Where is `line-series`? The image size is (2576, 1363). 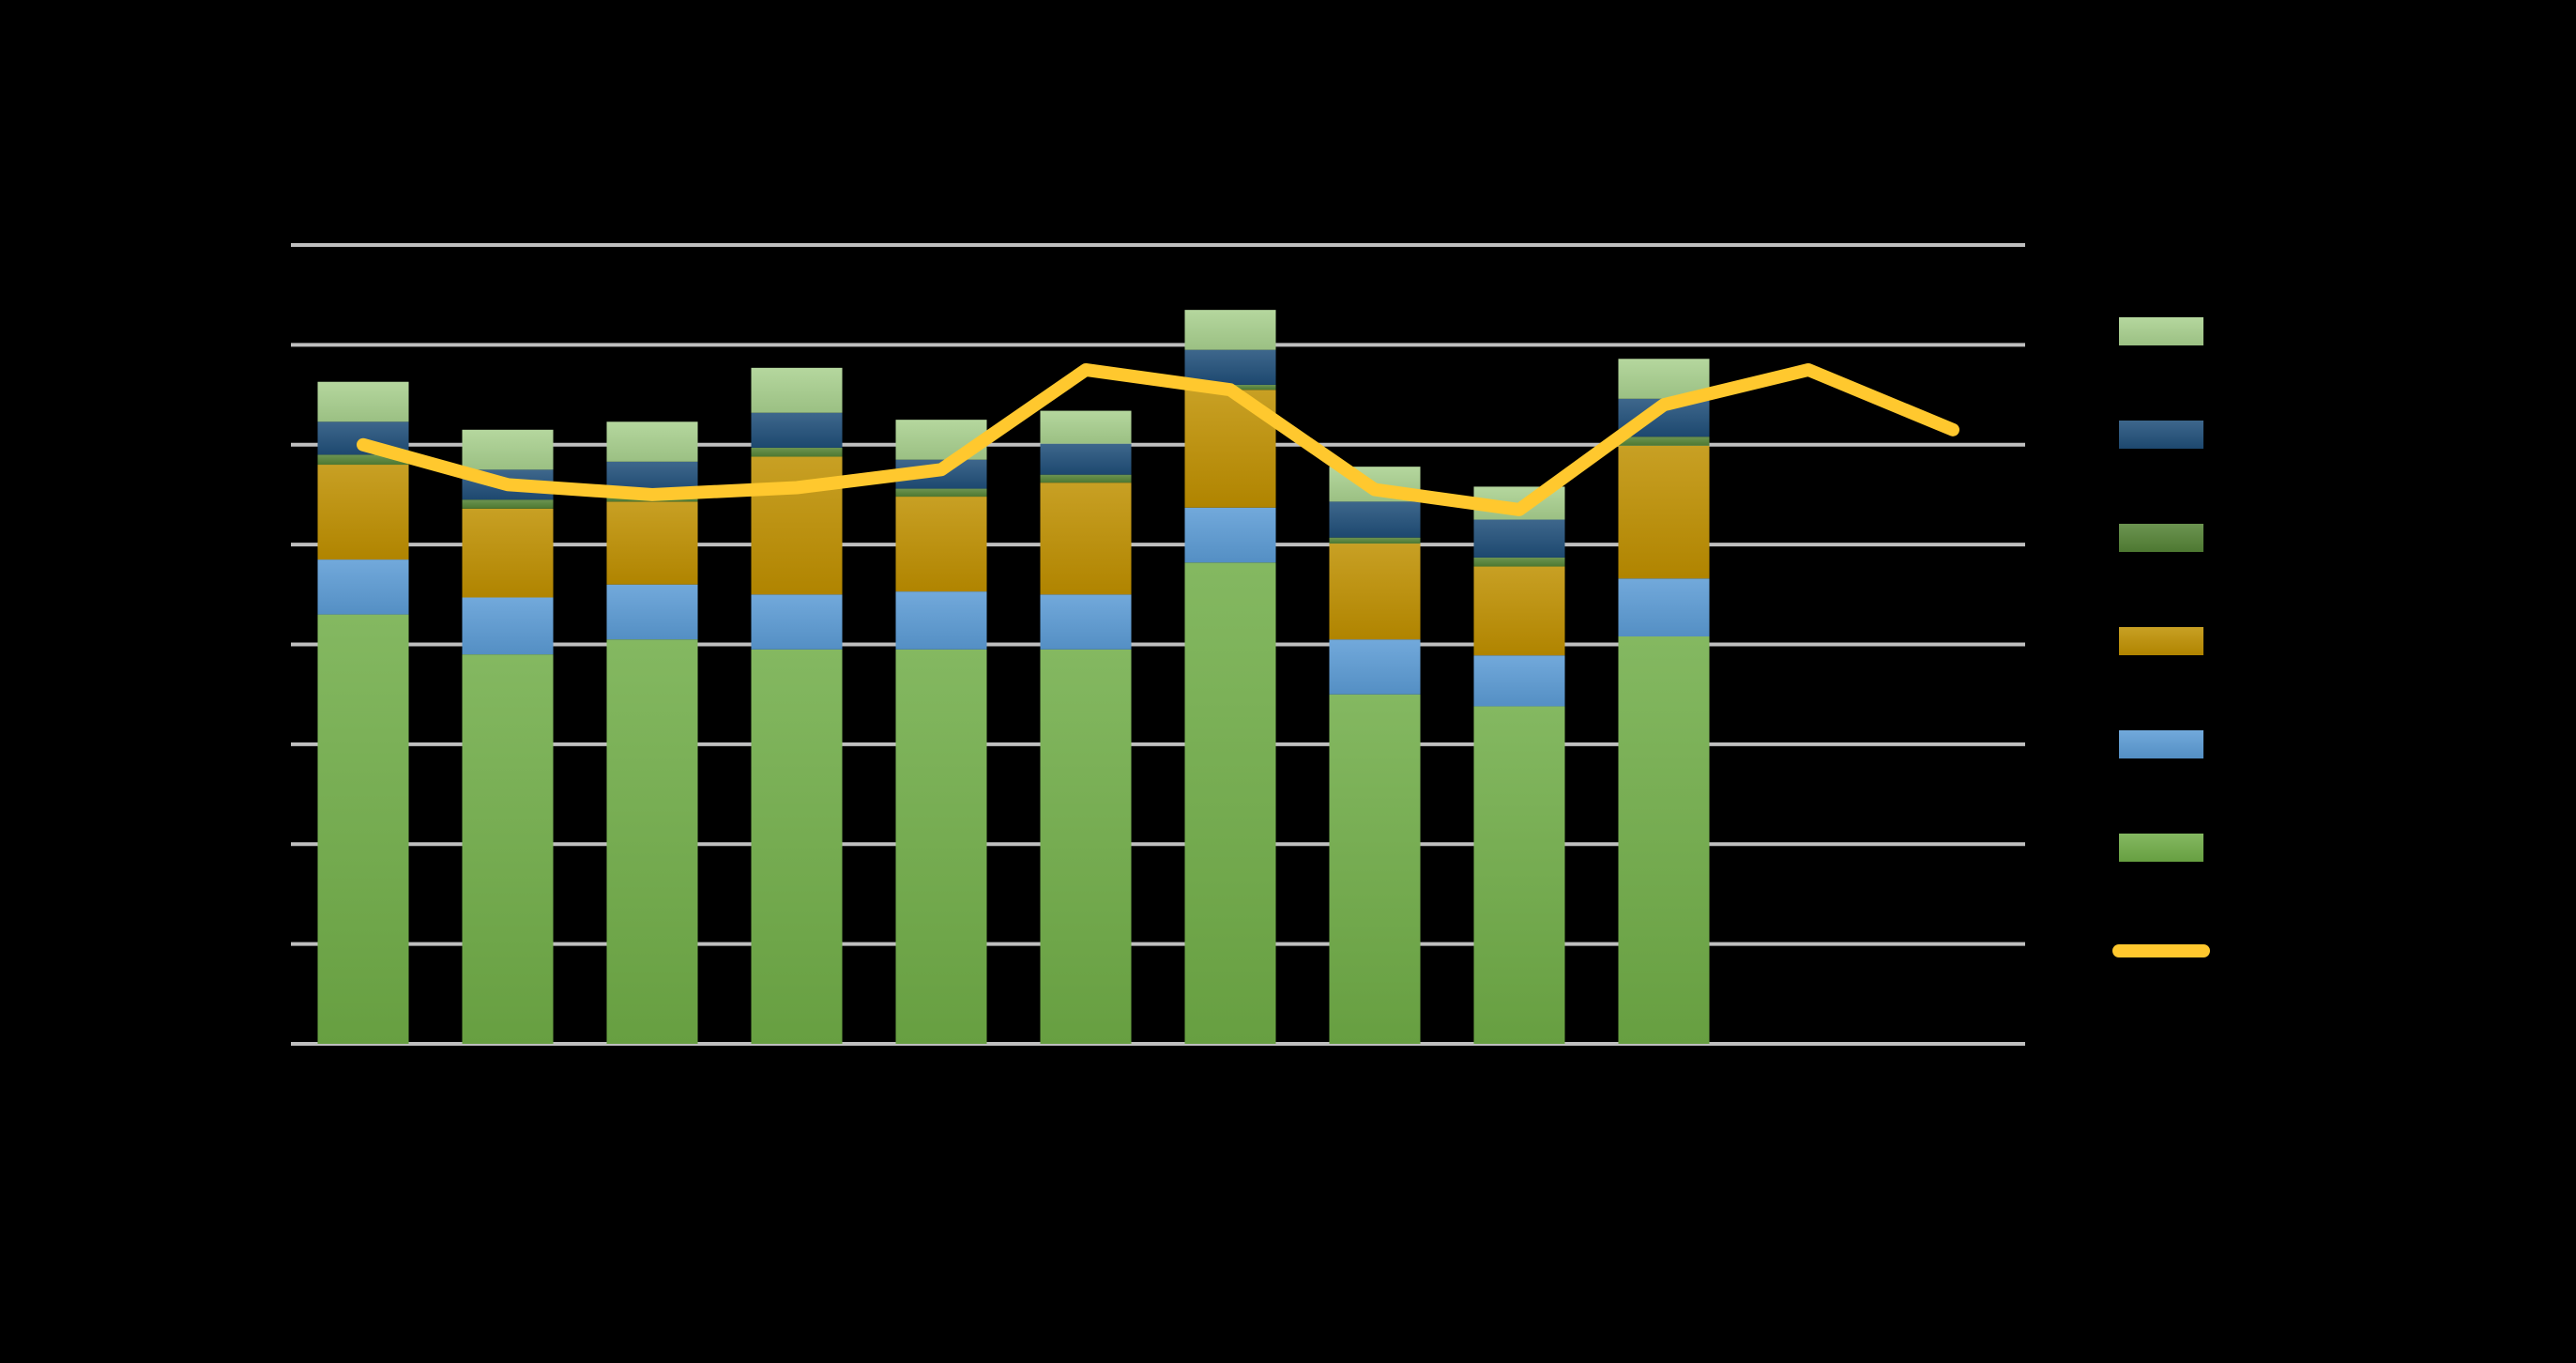
line-series is located at coordinates (1158, 439).